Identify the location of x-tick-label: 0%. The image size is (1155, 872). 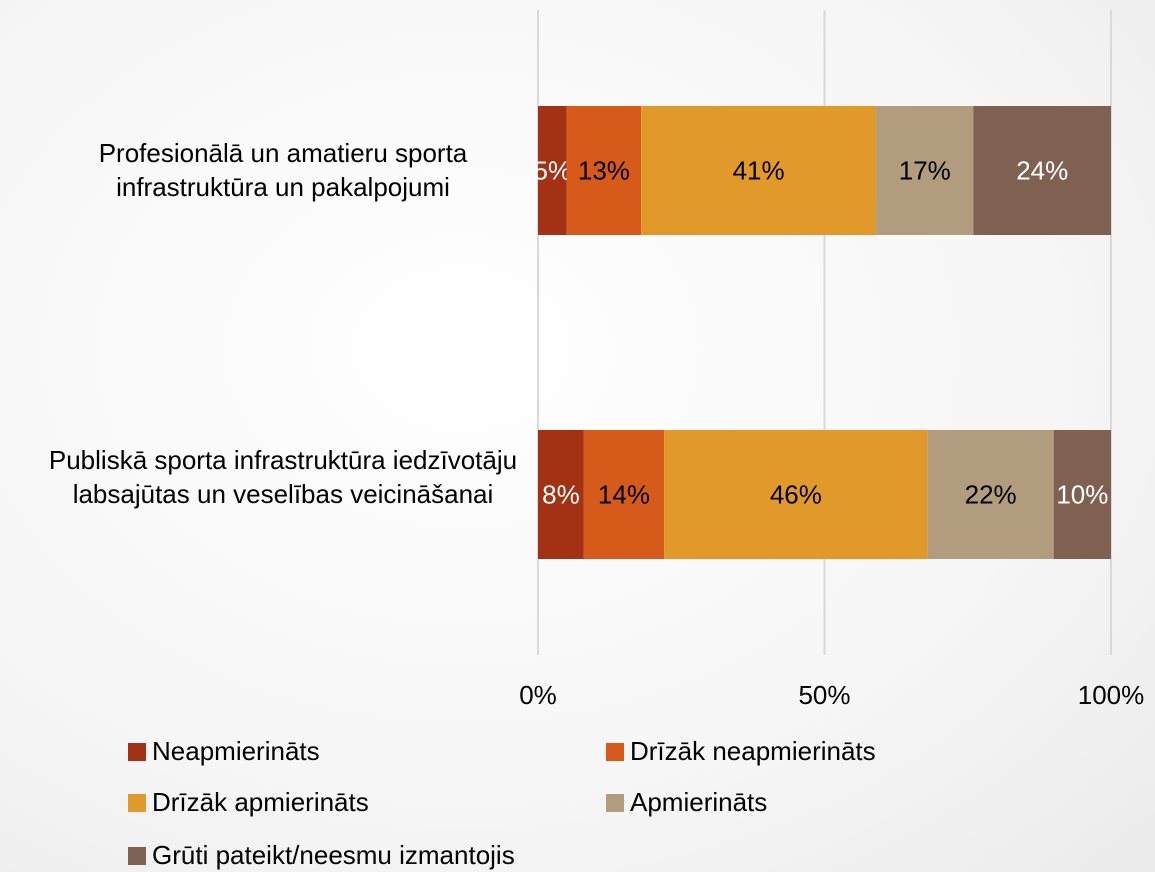
(538, 695).